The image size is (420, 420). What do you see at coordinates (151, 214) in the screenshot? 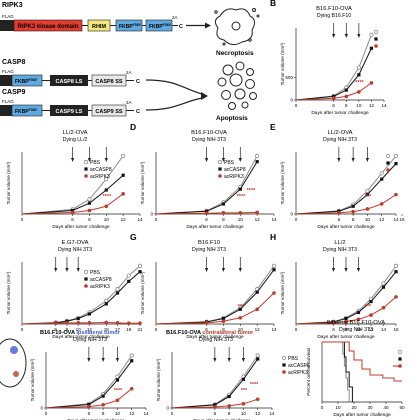
I see `y-tick-label: 0` at bounding box center [151, 214].